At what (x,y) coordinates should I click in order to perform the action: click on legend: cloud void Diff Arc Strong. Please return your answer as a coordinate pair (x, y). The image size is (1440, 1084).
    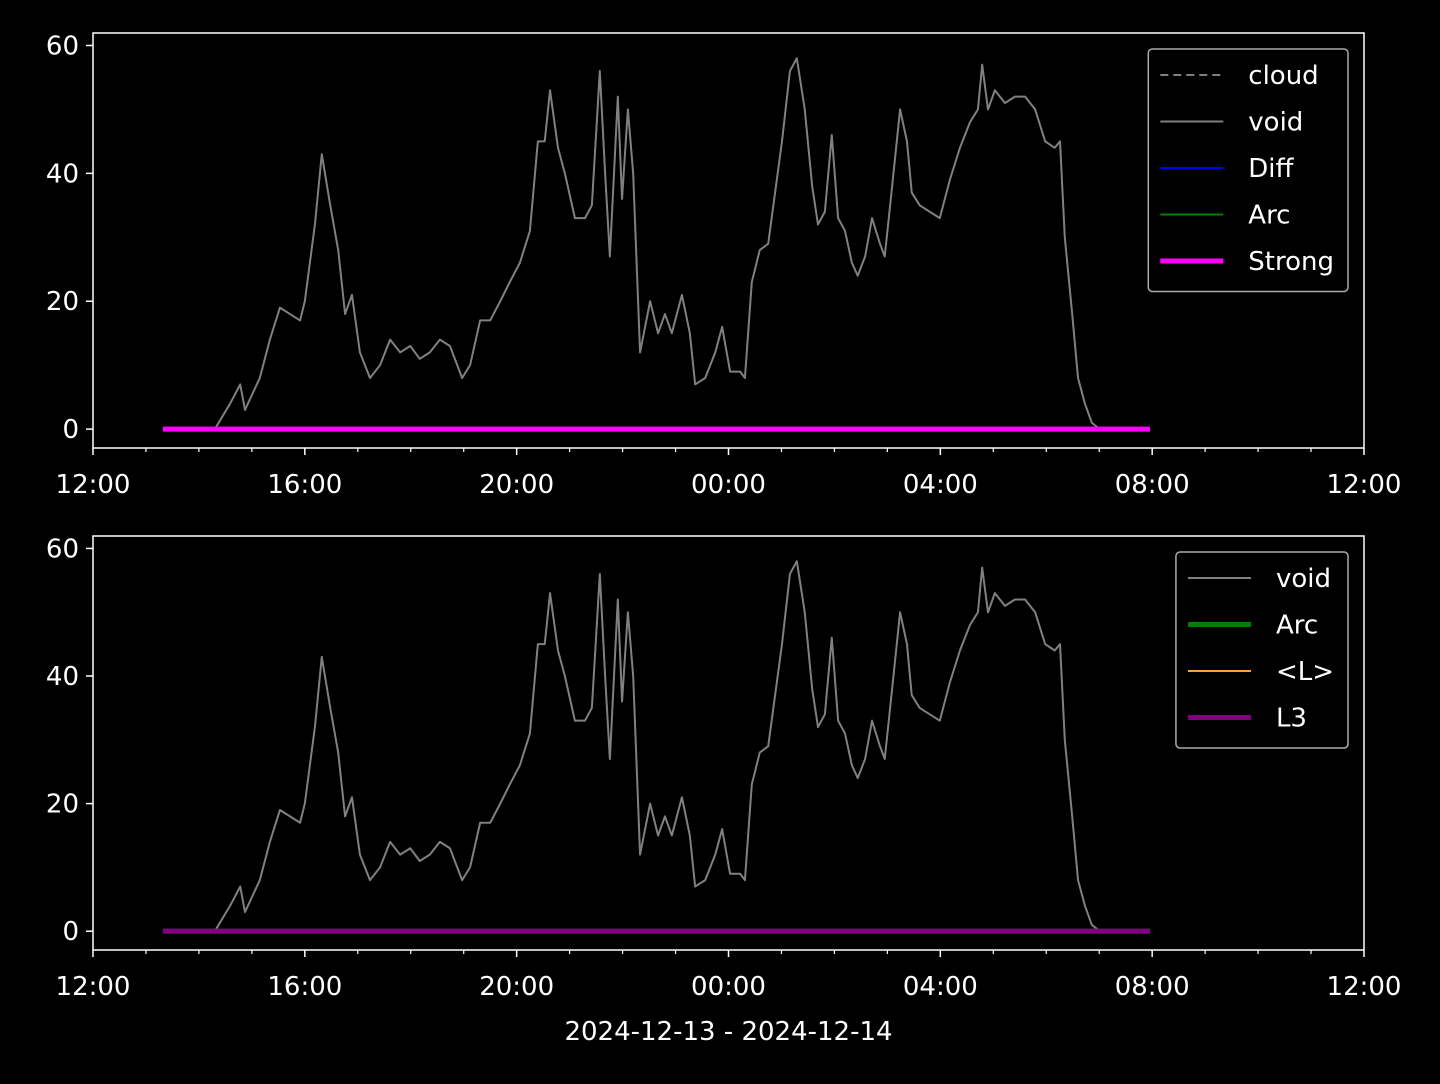
    Looking at the image, I should click on (1248, 170).